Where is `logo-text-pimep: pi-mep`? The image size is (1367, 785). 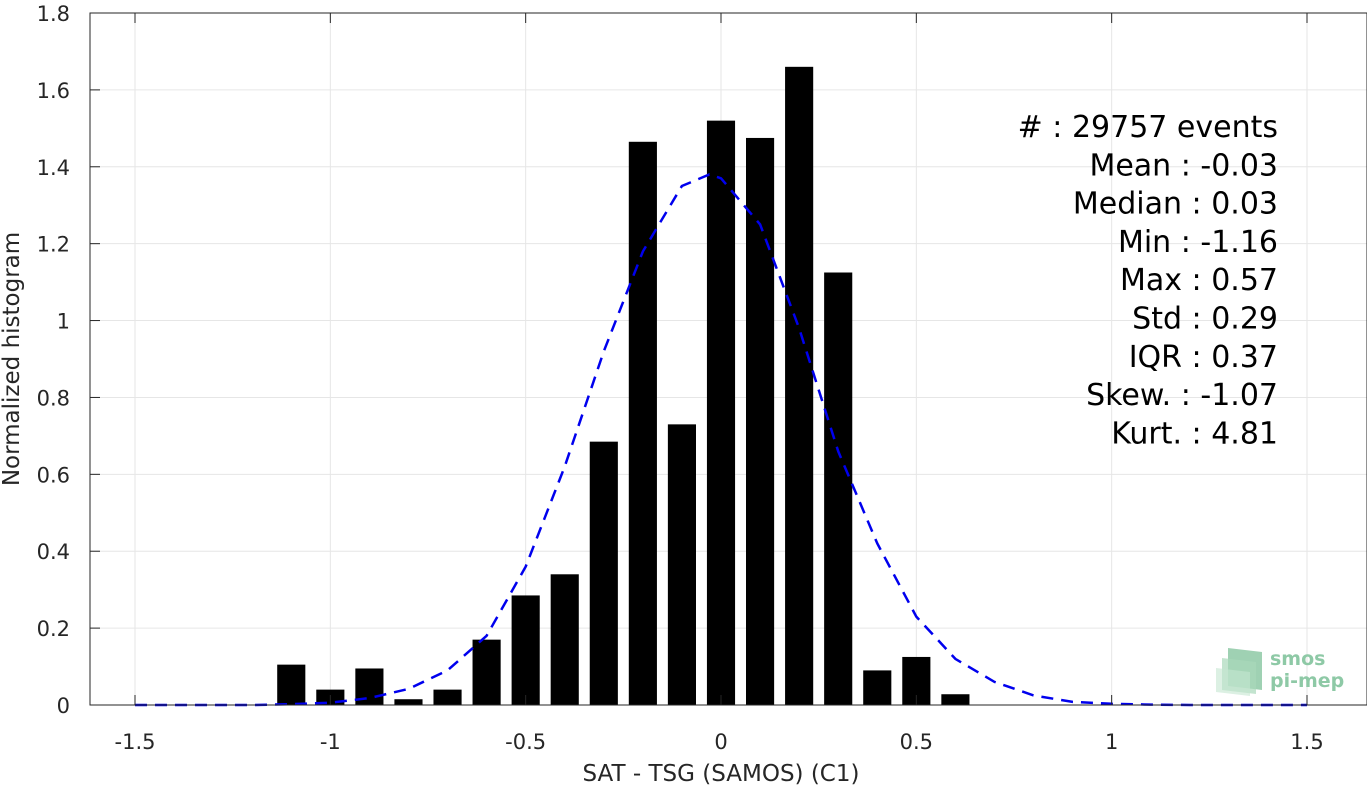 logo-text-pimep: pi-mep is located at coordinates (1307, 681).